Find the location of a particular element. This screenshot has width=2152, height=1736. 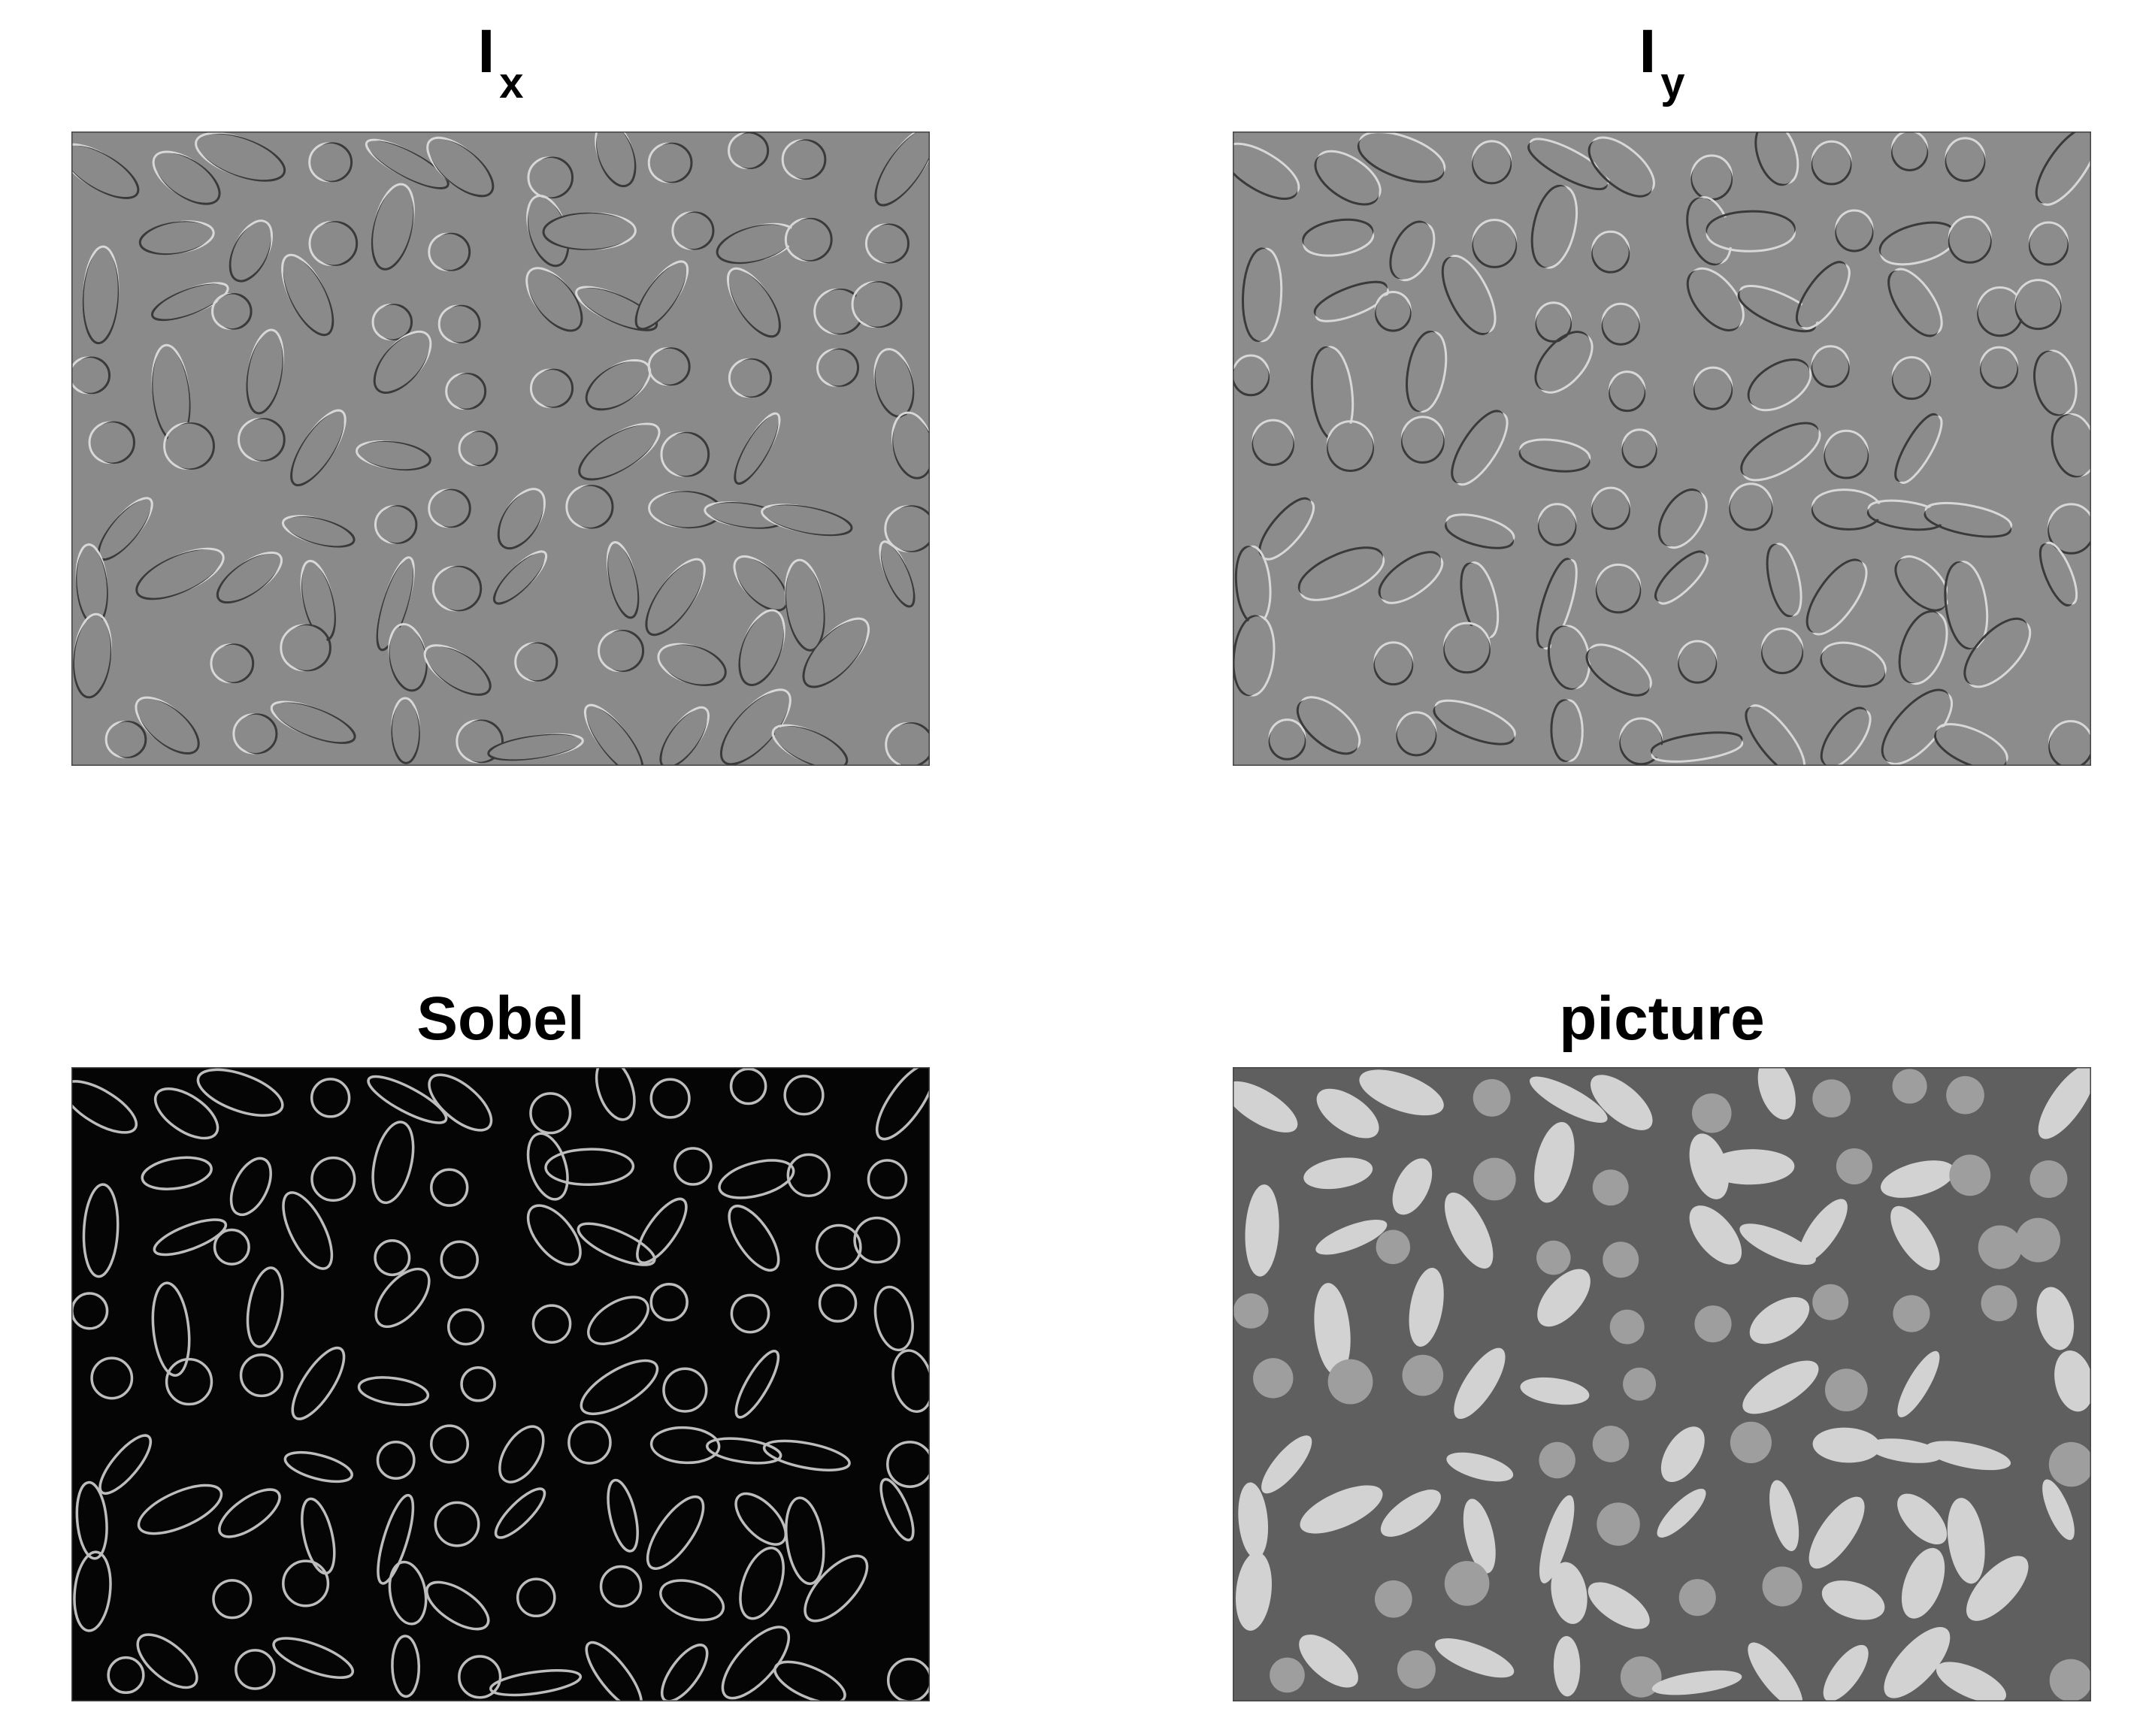

ix-gradient-image is located at coordinates (500, 449).